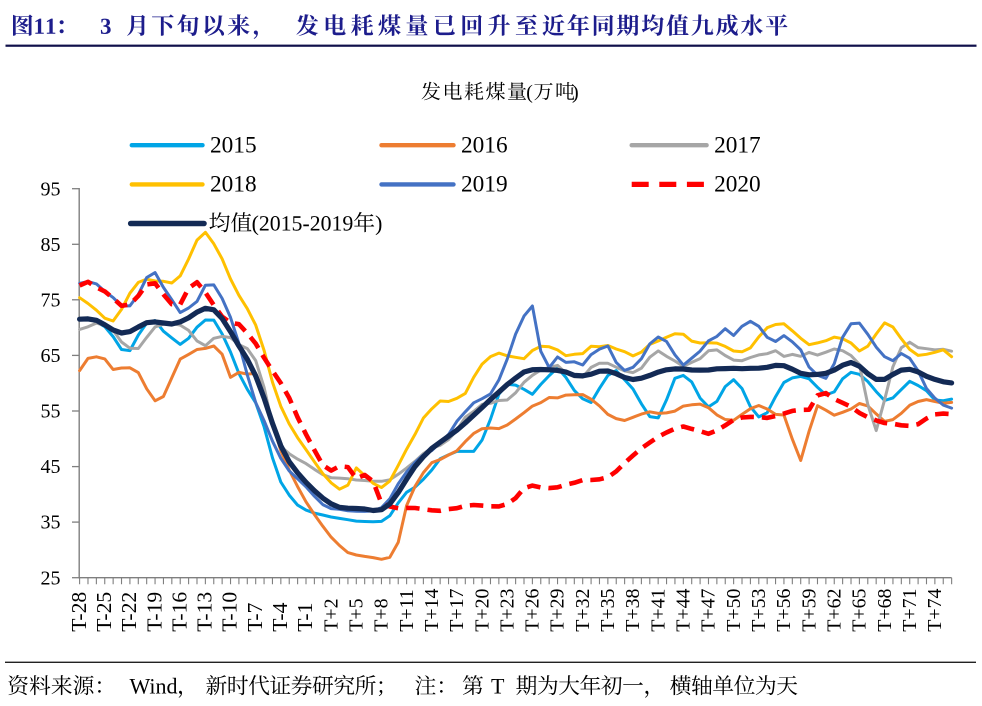  What do you see at coordinates (280, 616) in the screenshot?
I see `svg-text: T-4` at bounding box center [280, 616].